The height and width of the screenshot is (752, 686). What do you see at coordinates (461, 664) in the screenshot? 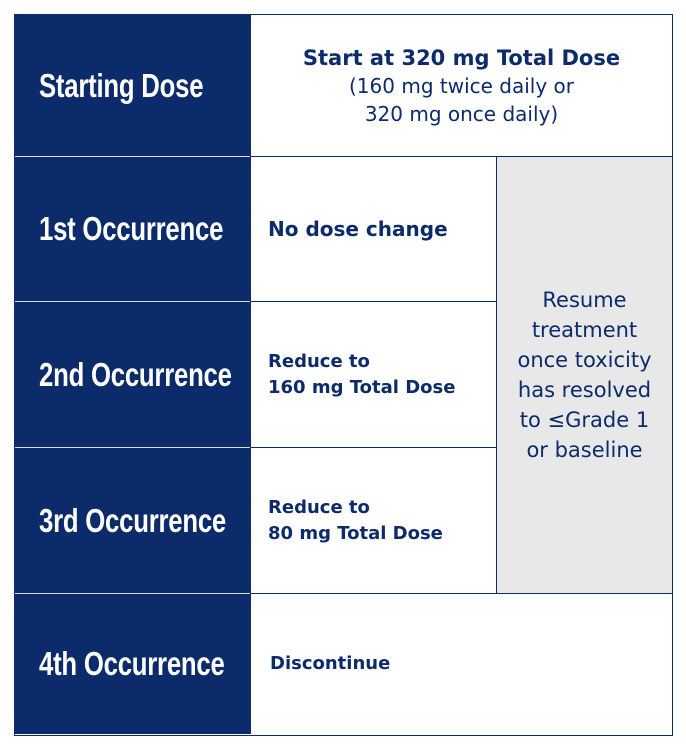
I see `4th-occurrence-action: Discontinue` at bounding box center [461, 664].